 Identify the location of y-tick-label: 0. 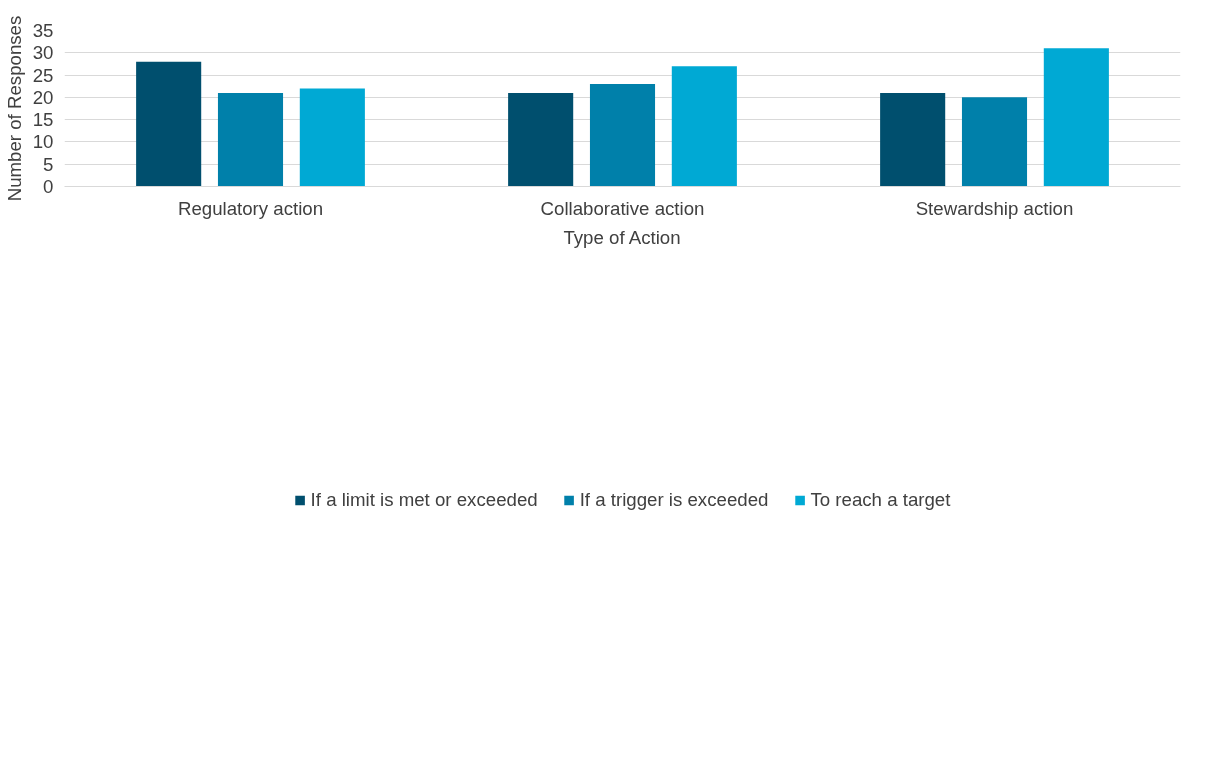
(48, 186).